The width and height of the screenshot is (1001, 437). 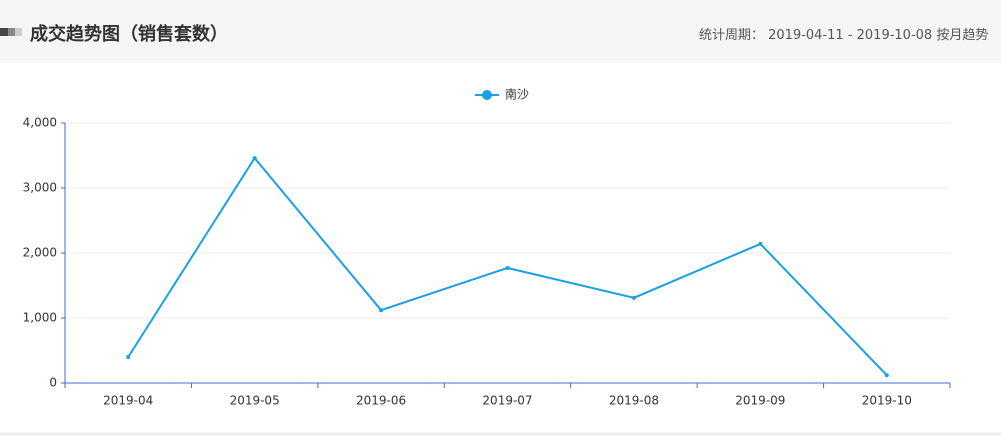 What do you see at coordinates (887, 401) in the screenshot?
I see `x-tick-label: 2019-10` at bounding box center [887, 401].